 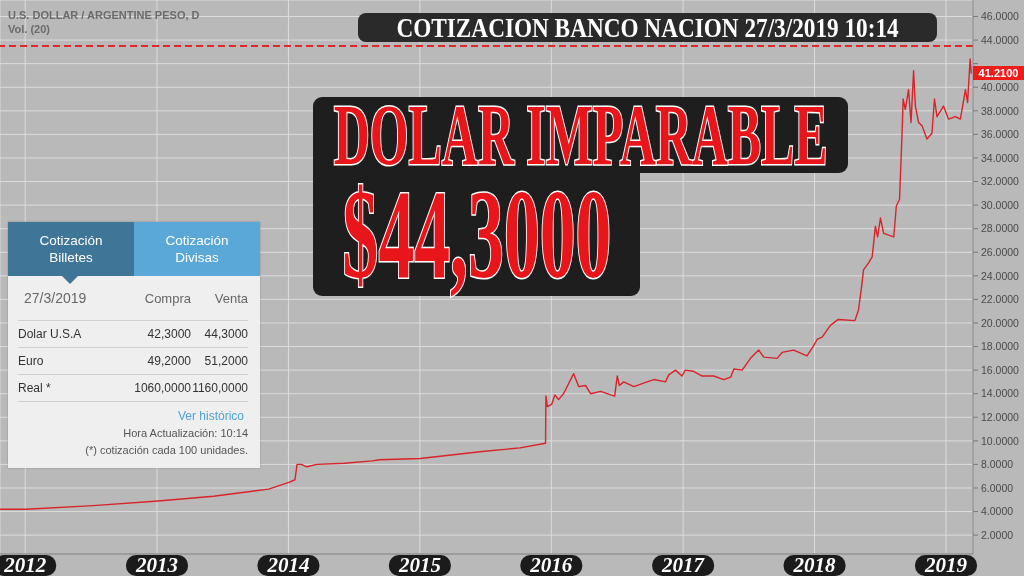 What do you see at coordinates (197, 249) in the screenshot?
I see `annotation: Cotización Divisas` at bounding box center [197, 249].